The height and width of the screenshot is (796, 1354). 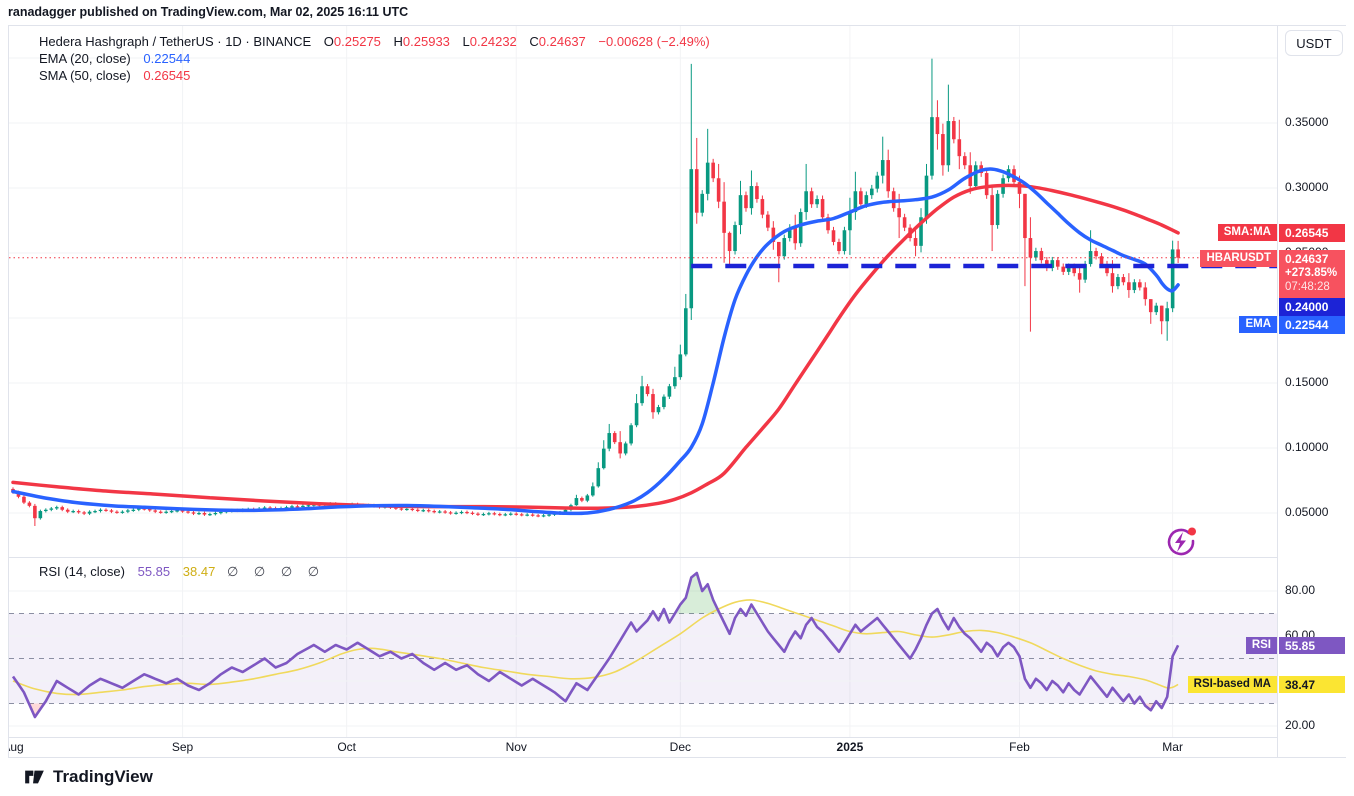 What do you see at coordinates (1312, 645) in the screenshot?
I see `rsi-value-badge: 55.85` at bounding box center [1312, 645].